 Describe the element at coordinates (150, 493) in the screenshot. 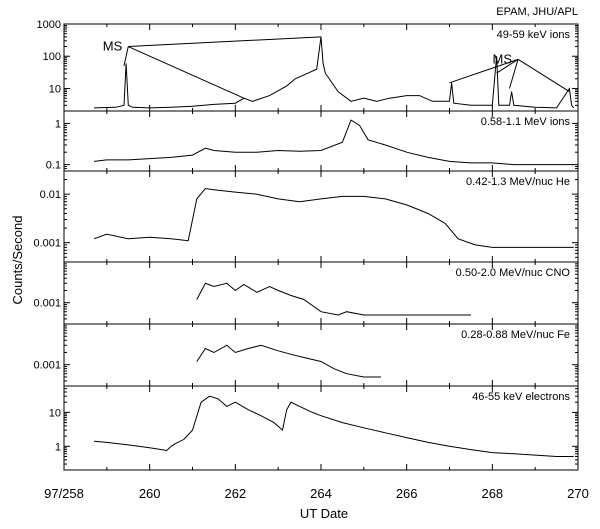

I see `x-tick-label: 260` at that location.